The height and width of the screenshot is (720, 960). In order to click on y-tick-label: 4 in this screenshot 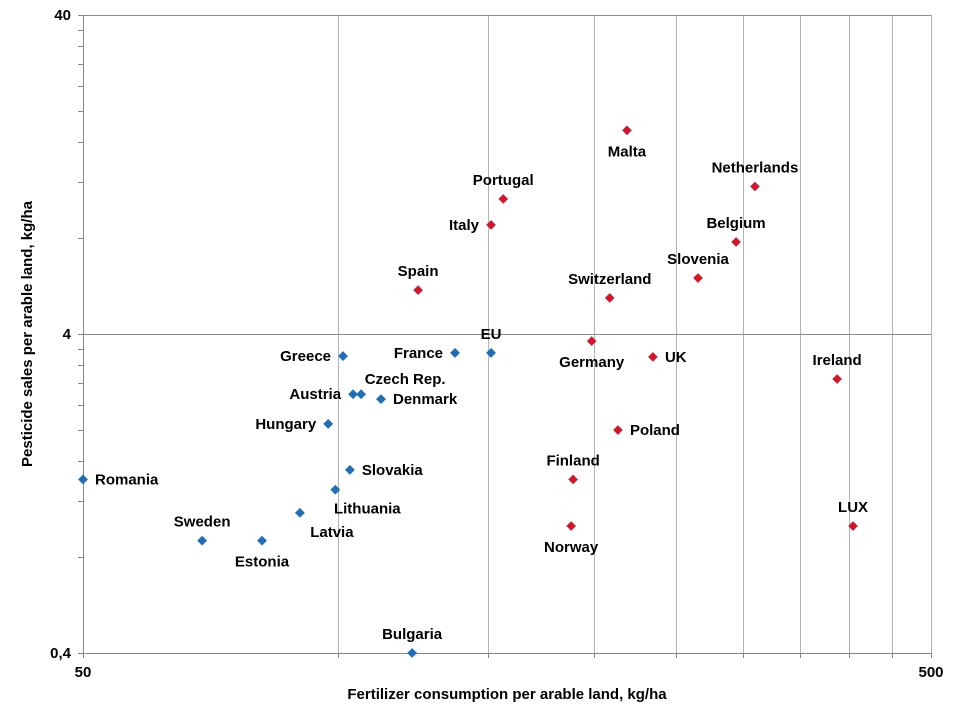, I will do `click(67, 334)`.